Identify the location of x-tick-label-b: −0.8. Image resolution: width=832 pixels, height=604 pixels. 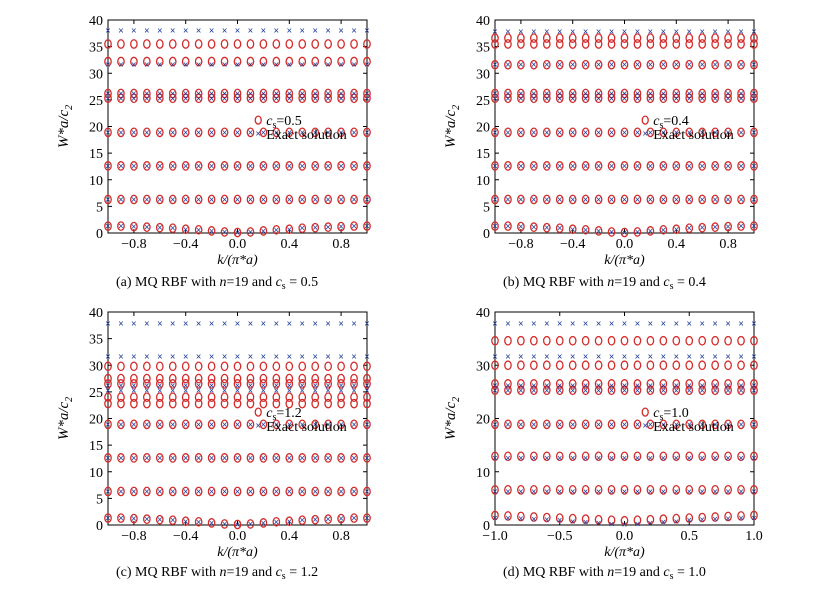
(520, 244).